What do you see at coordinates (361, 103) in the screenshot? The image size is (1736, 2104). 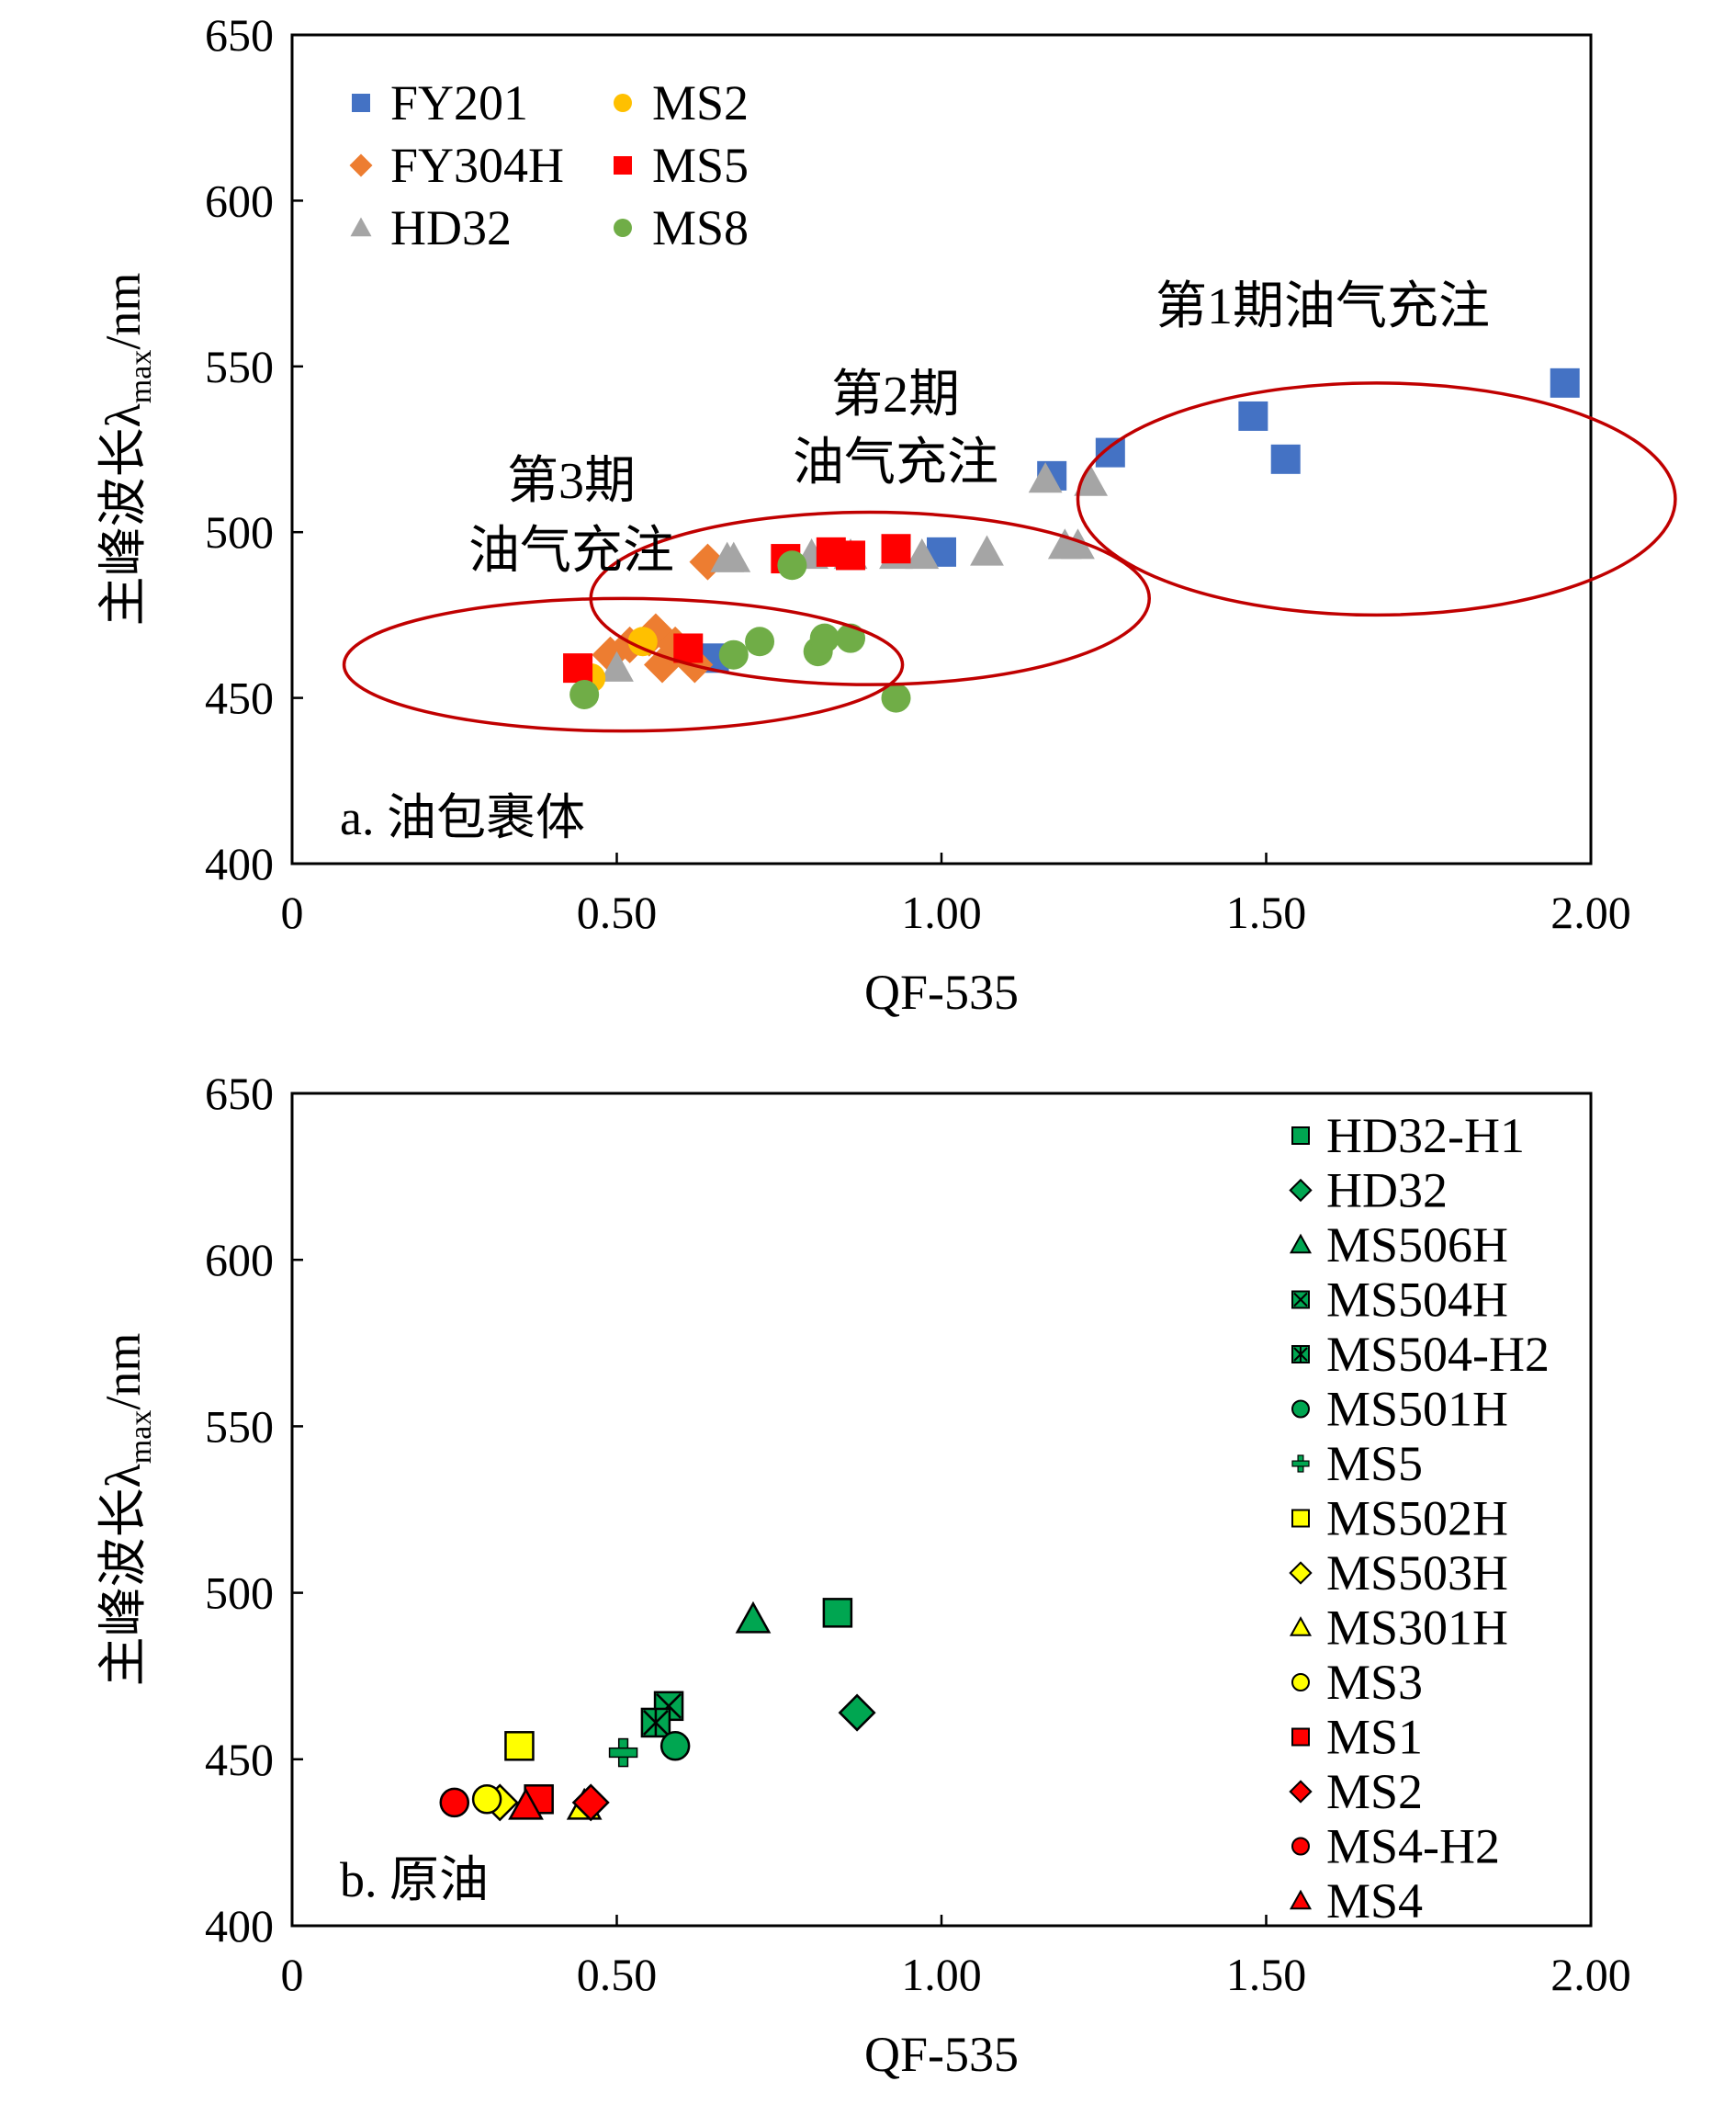 I see `legend-marker-fy201` at bounding box center [361, 103].